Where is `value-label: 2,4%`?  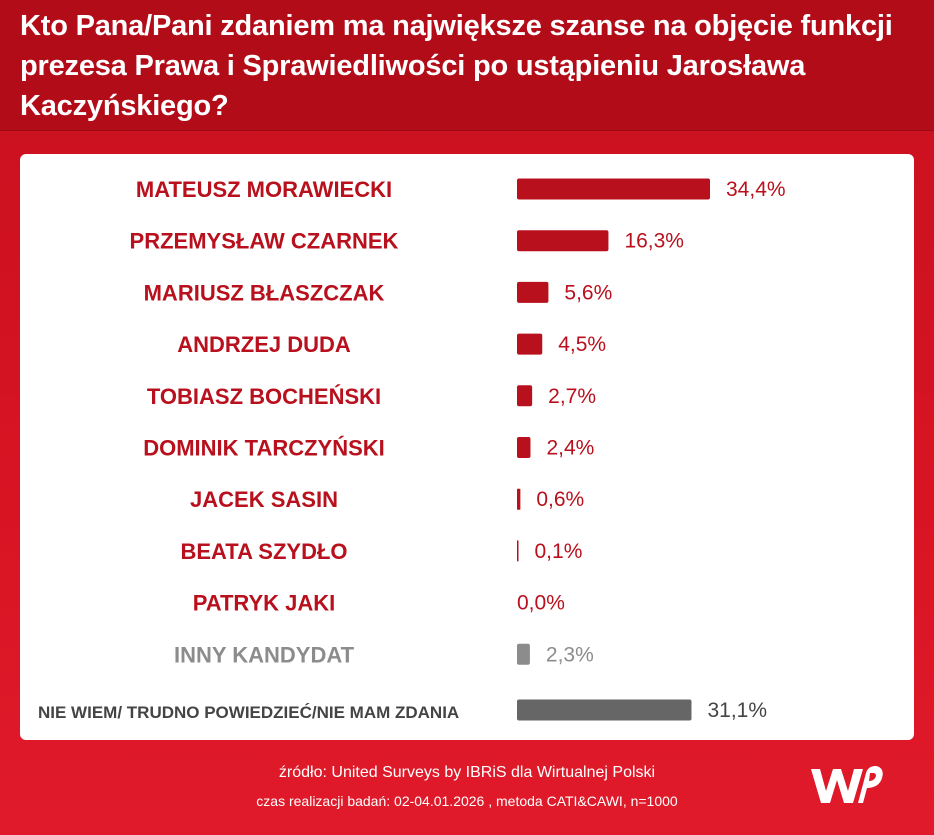 value-label: 2,4% is located at coordinates (570, 448).